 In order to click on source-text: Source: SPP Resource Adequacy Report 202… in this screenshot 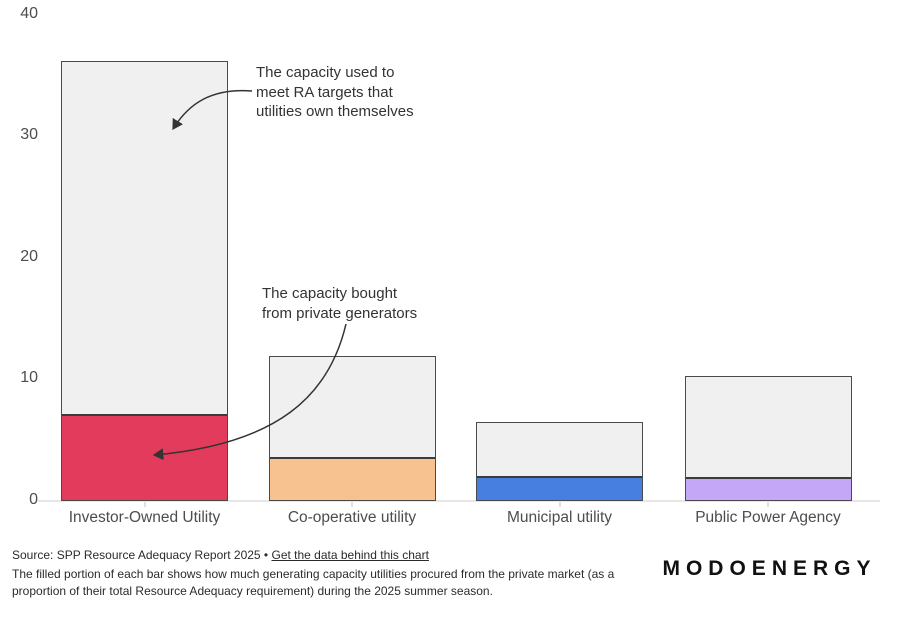, I will do `click(140, 555)`.